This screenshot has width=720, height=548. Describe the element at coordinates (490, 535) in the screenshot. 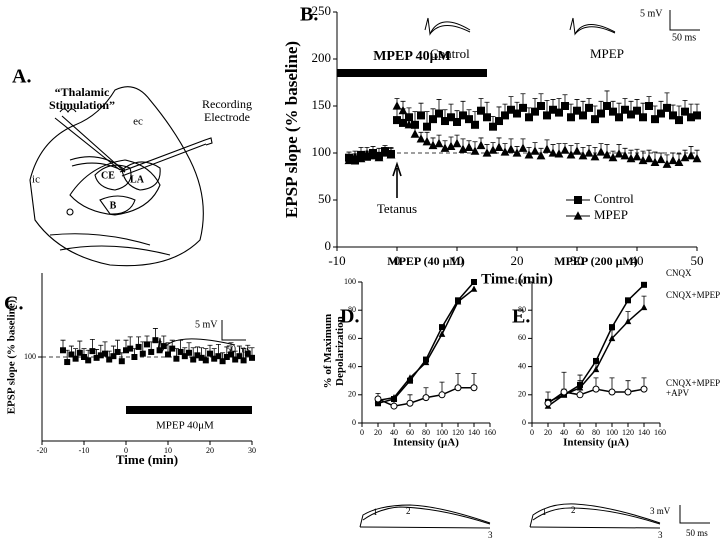

I see `trace-label: 3` at that location.